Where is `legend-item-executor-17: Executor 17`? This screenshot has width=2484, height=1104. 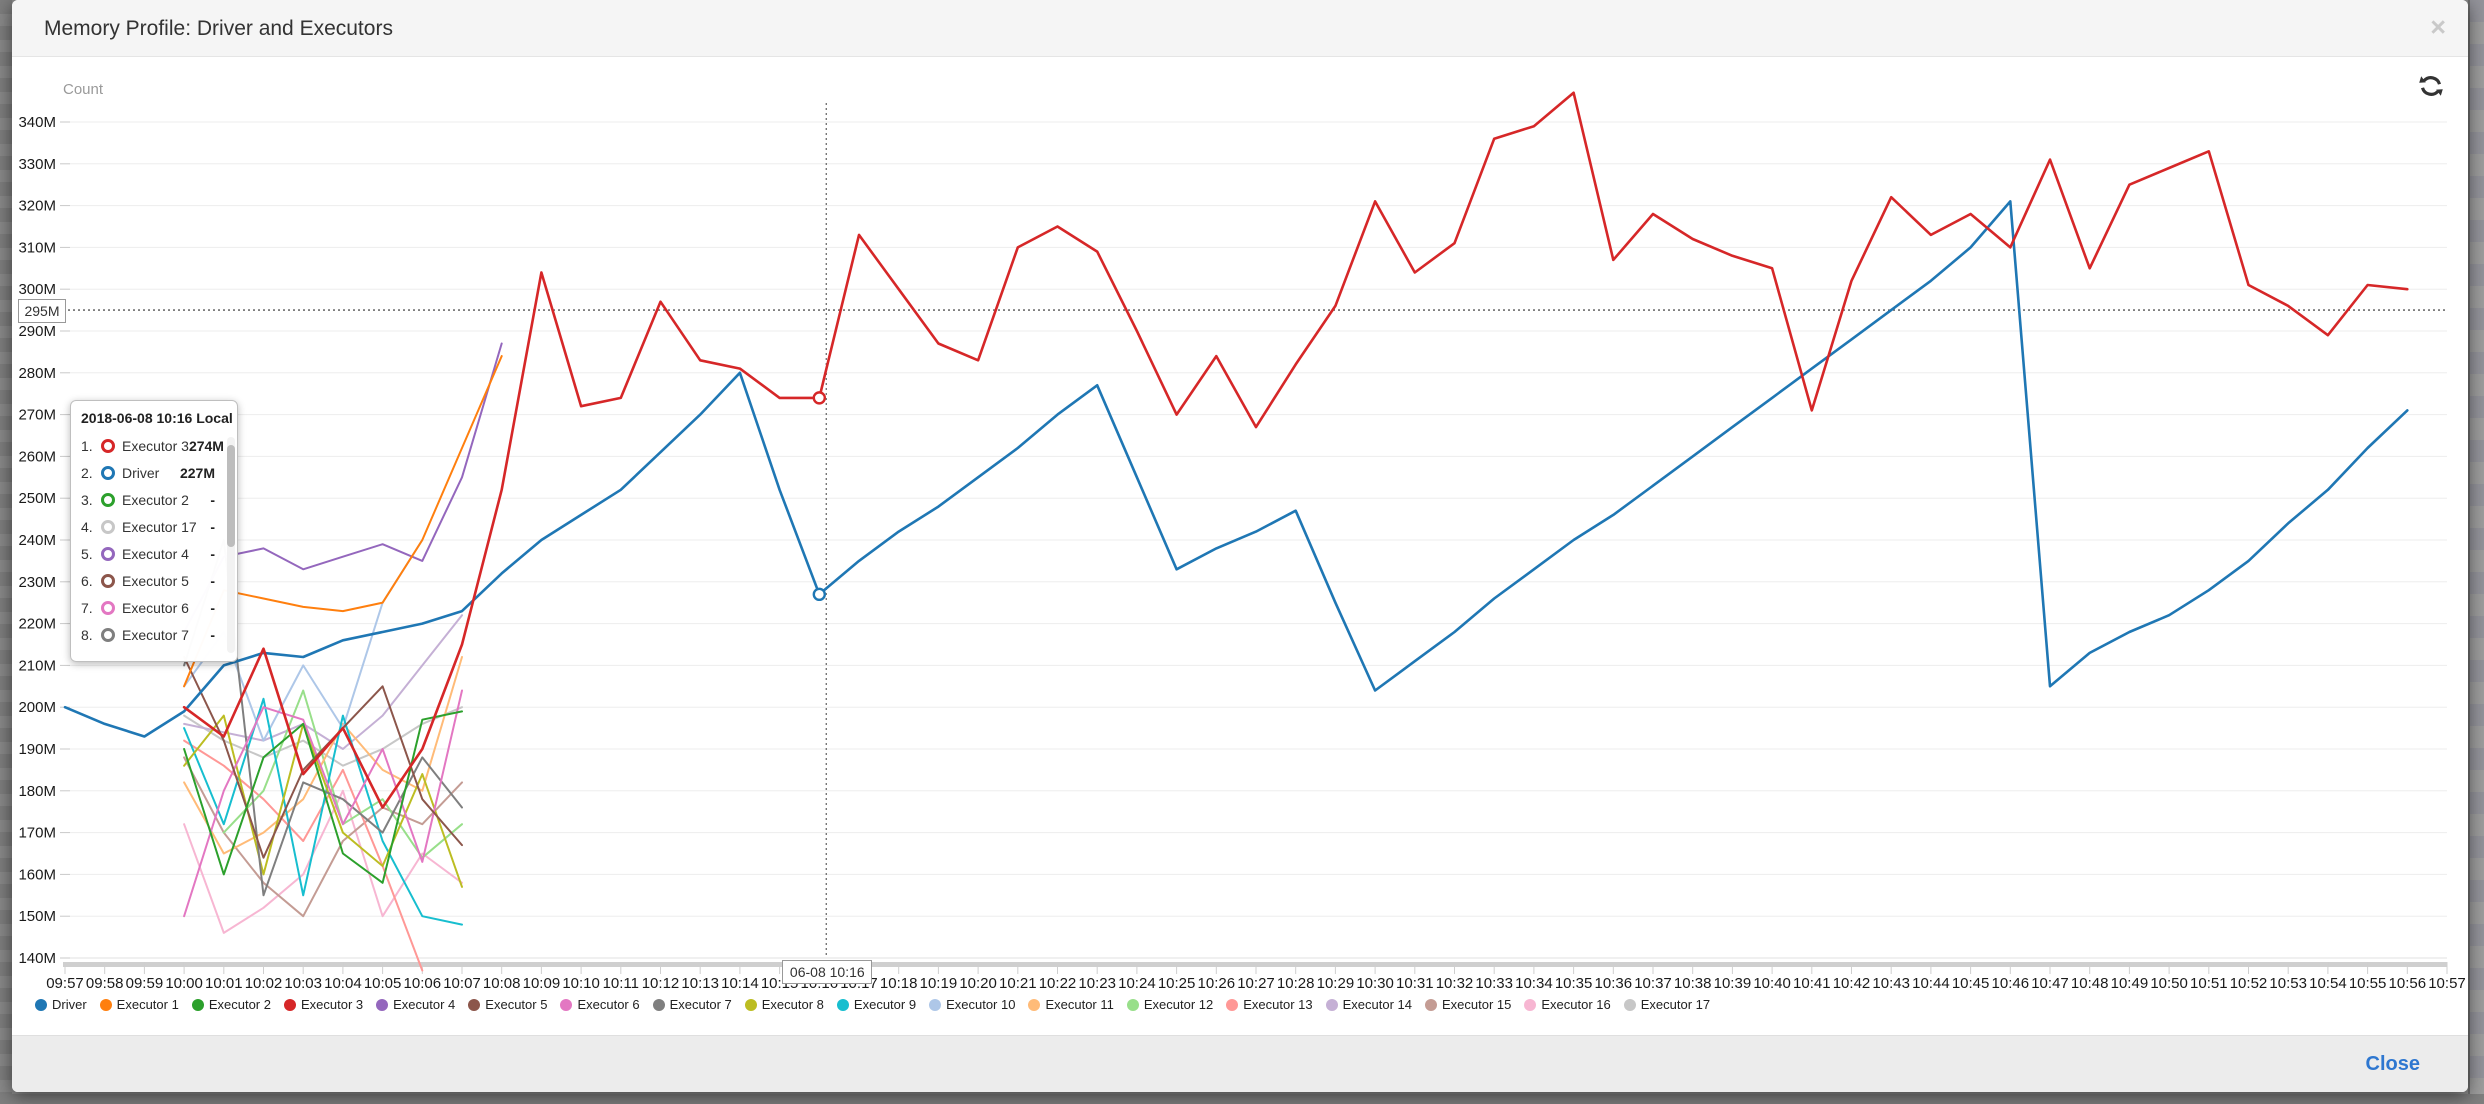
legend-item-executor-17: Executor 17 is located at coordinates (1667, 1004).